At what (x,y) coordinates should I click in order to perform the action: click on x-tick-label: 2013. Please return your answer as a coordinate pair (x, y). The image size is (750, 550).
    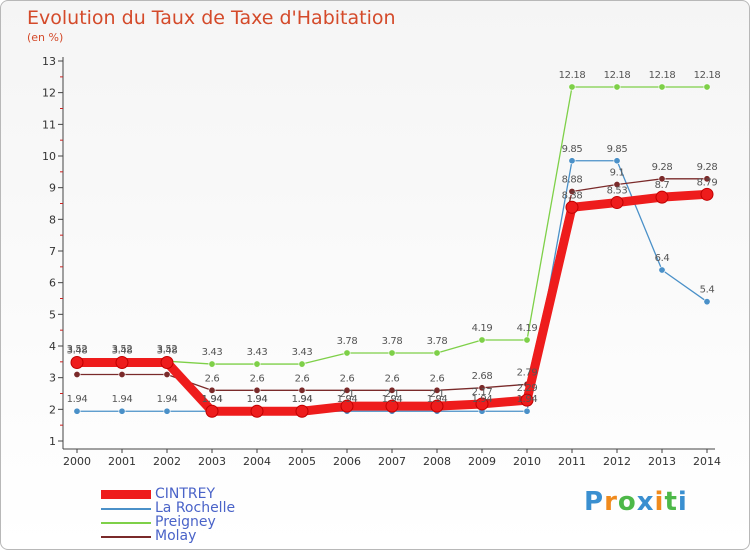
    Looking at the image, I should click on (662, 461).